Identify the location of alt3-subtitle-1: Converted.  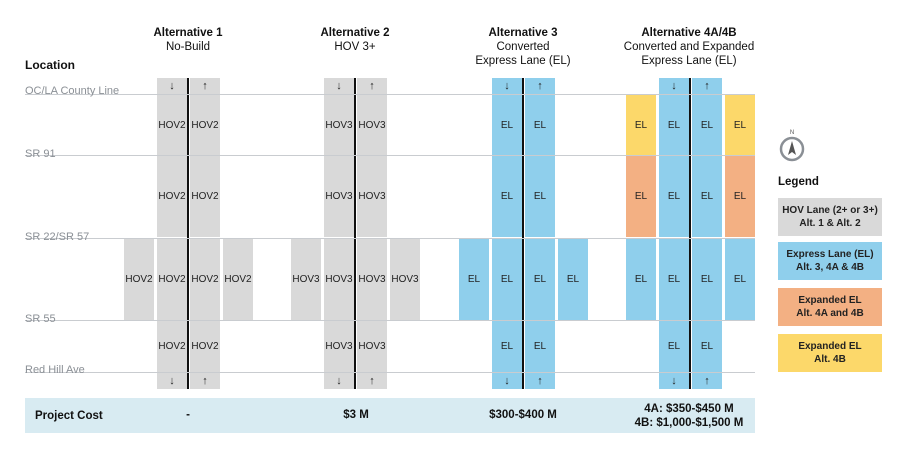
(523, 47).